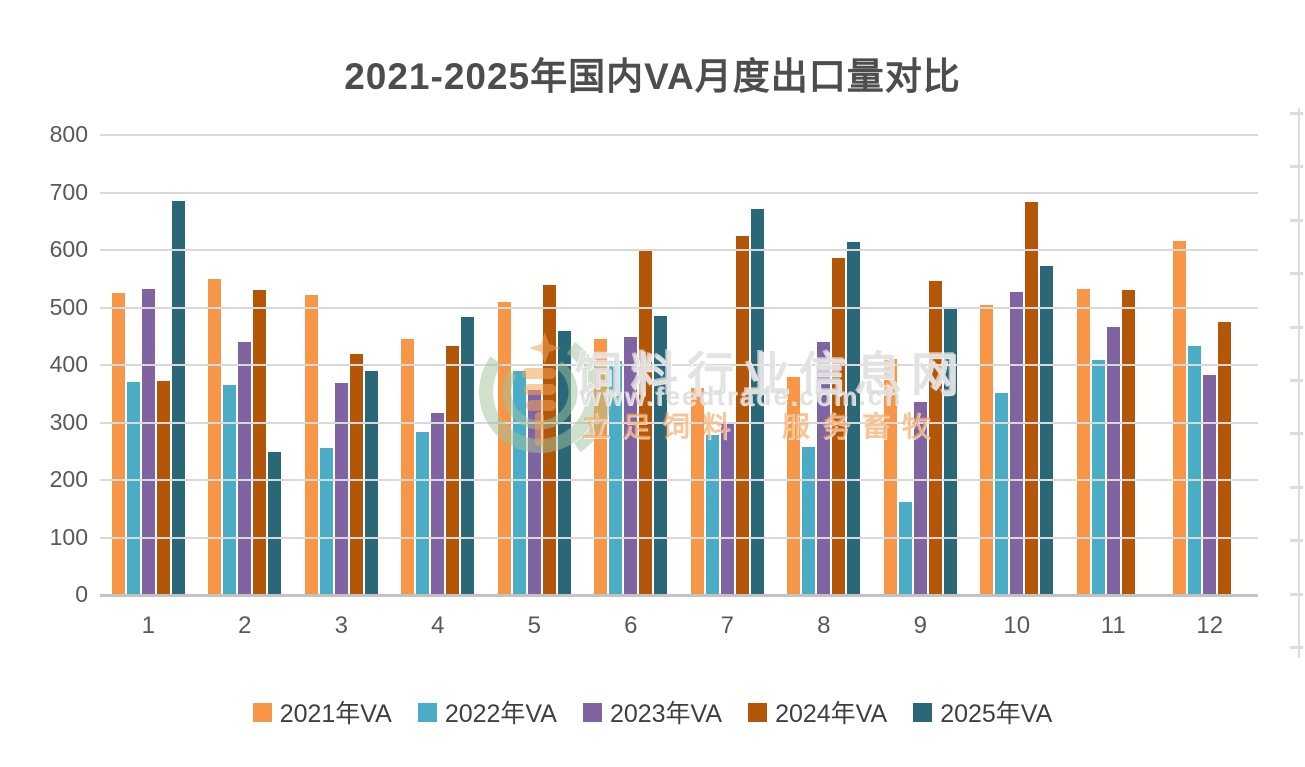  What do you see at coordinates (727, 508) in the screenshot?
I see `bar-series3-m7` at bounding box center [727, 508].